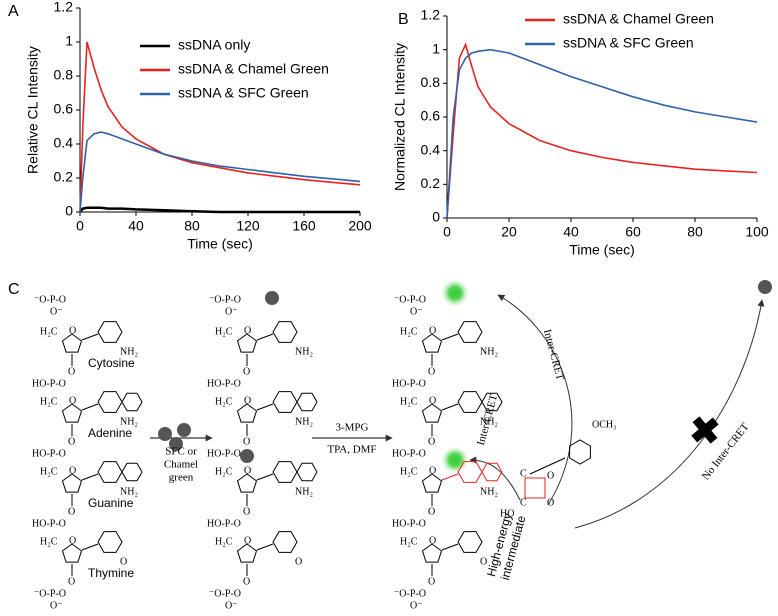  What do you see at coordinates (455, 293) in the screenshot?
I see `emitting-dye` at bounding box center [455, 293].